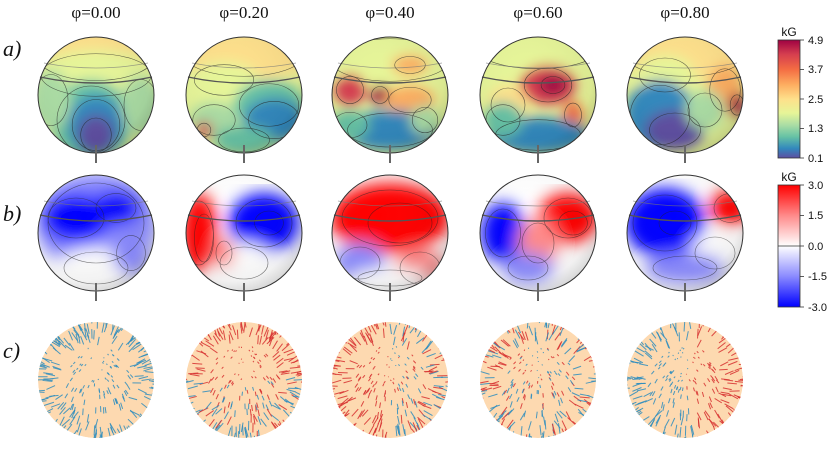 This screenshot has height=457, width=830. Describe the element at coordinates (788, 32) in the screenshot. I see `colorbar-modulus-unit: kG` at that location.